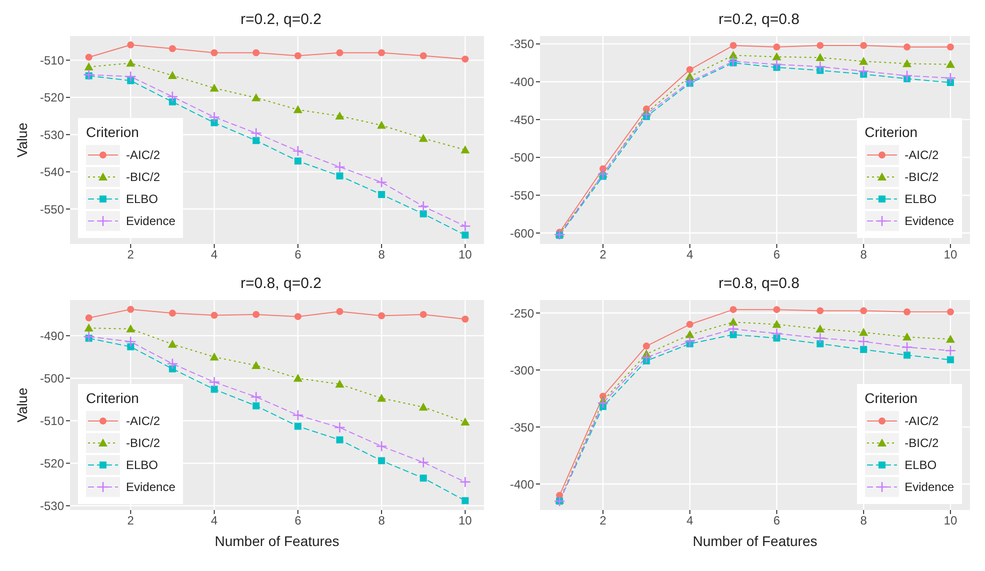 This screenshot has width=985, height=571. What do you see at coordinates (921, 421) in the screenshot?
I see `legend-label: -AIC/2` at bounding box center [921, 421].